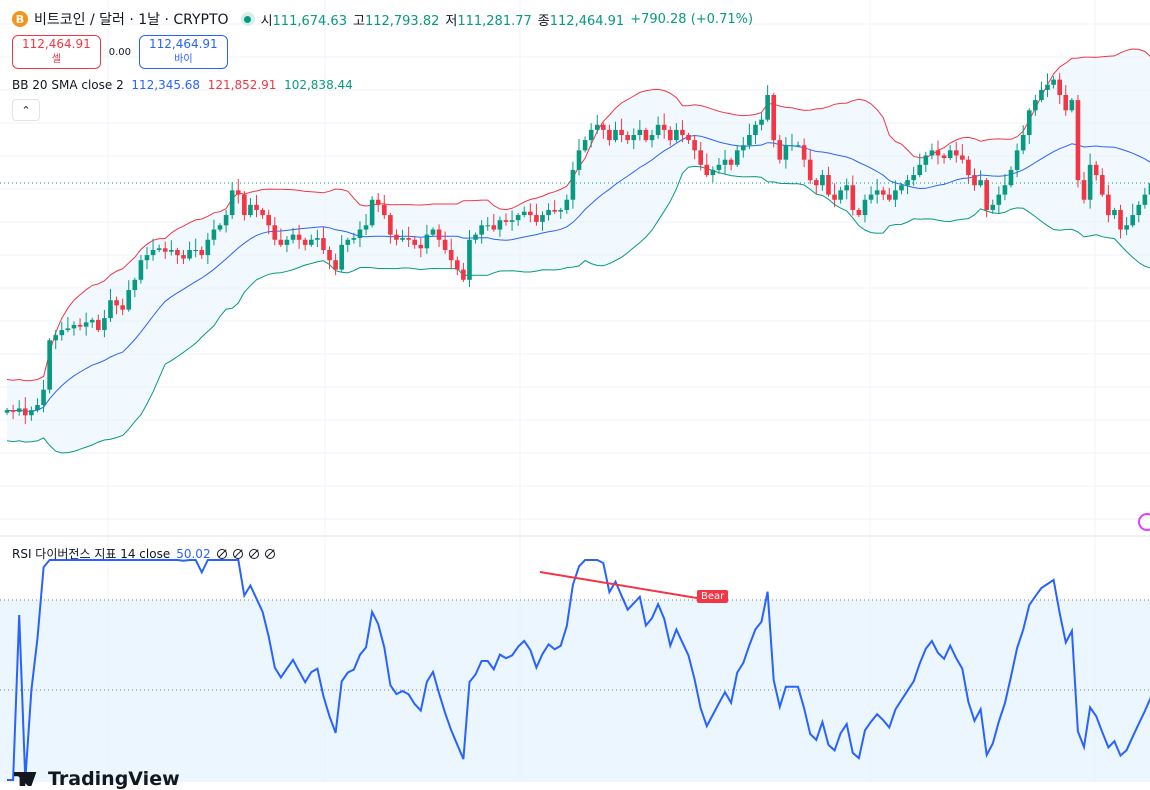 The width and height of the screenshot is (1150, 790). What do you see at coordinates (97, 779) in the screenshot?
I see `tradingview-logo: TradingView` at bounding box center [97, 779].